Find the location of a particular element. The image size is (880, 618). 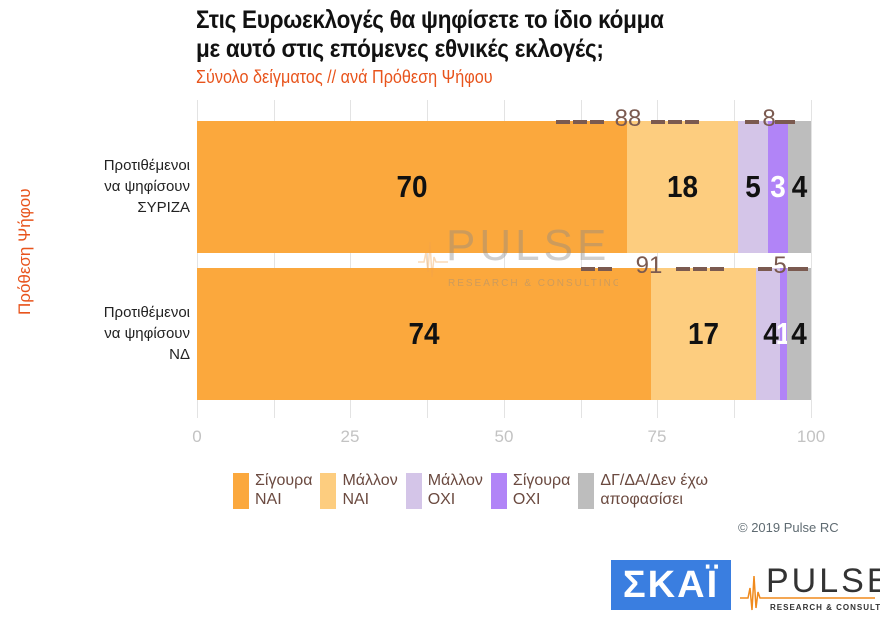

value-label: 17 is located at coordinates (703, 333).